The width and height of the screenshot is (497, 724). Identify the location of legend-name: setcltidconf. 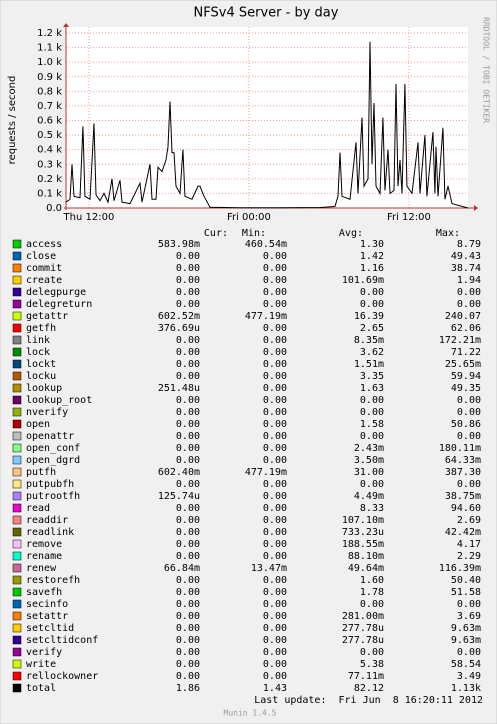
(62, 640).